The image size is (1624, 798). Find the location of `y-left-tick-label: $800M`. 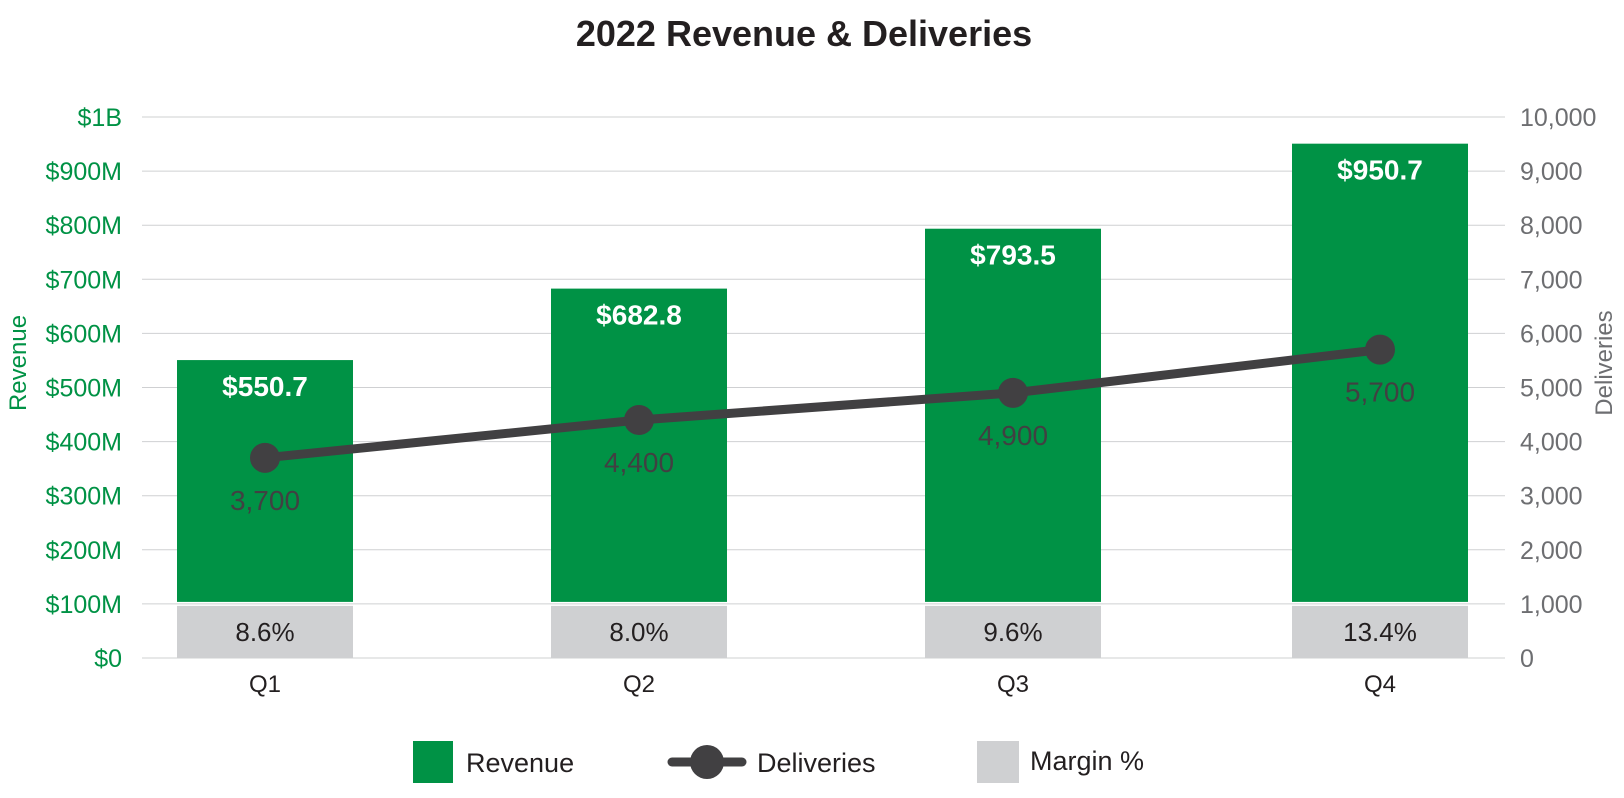

y-left-tick-label: $800M is located at coordinates (84, 226).